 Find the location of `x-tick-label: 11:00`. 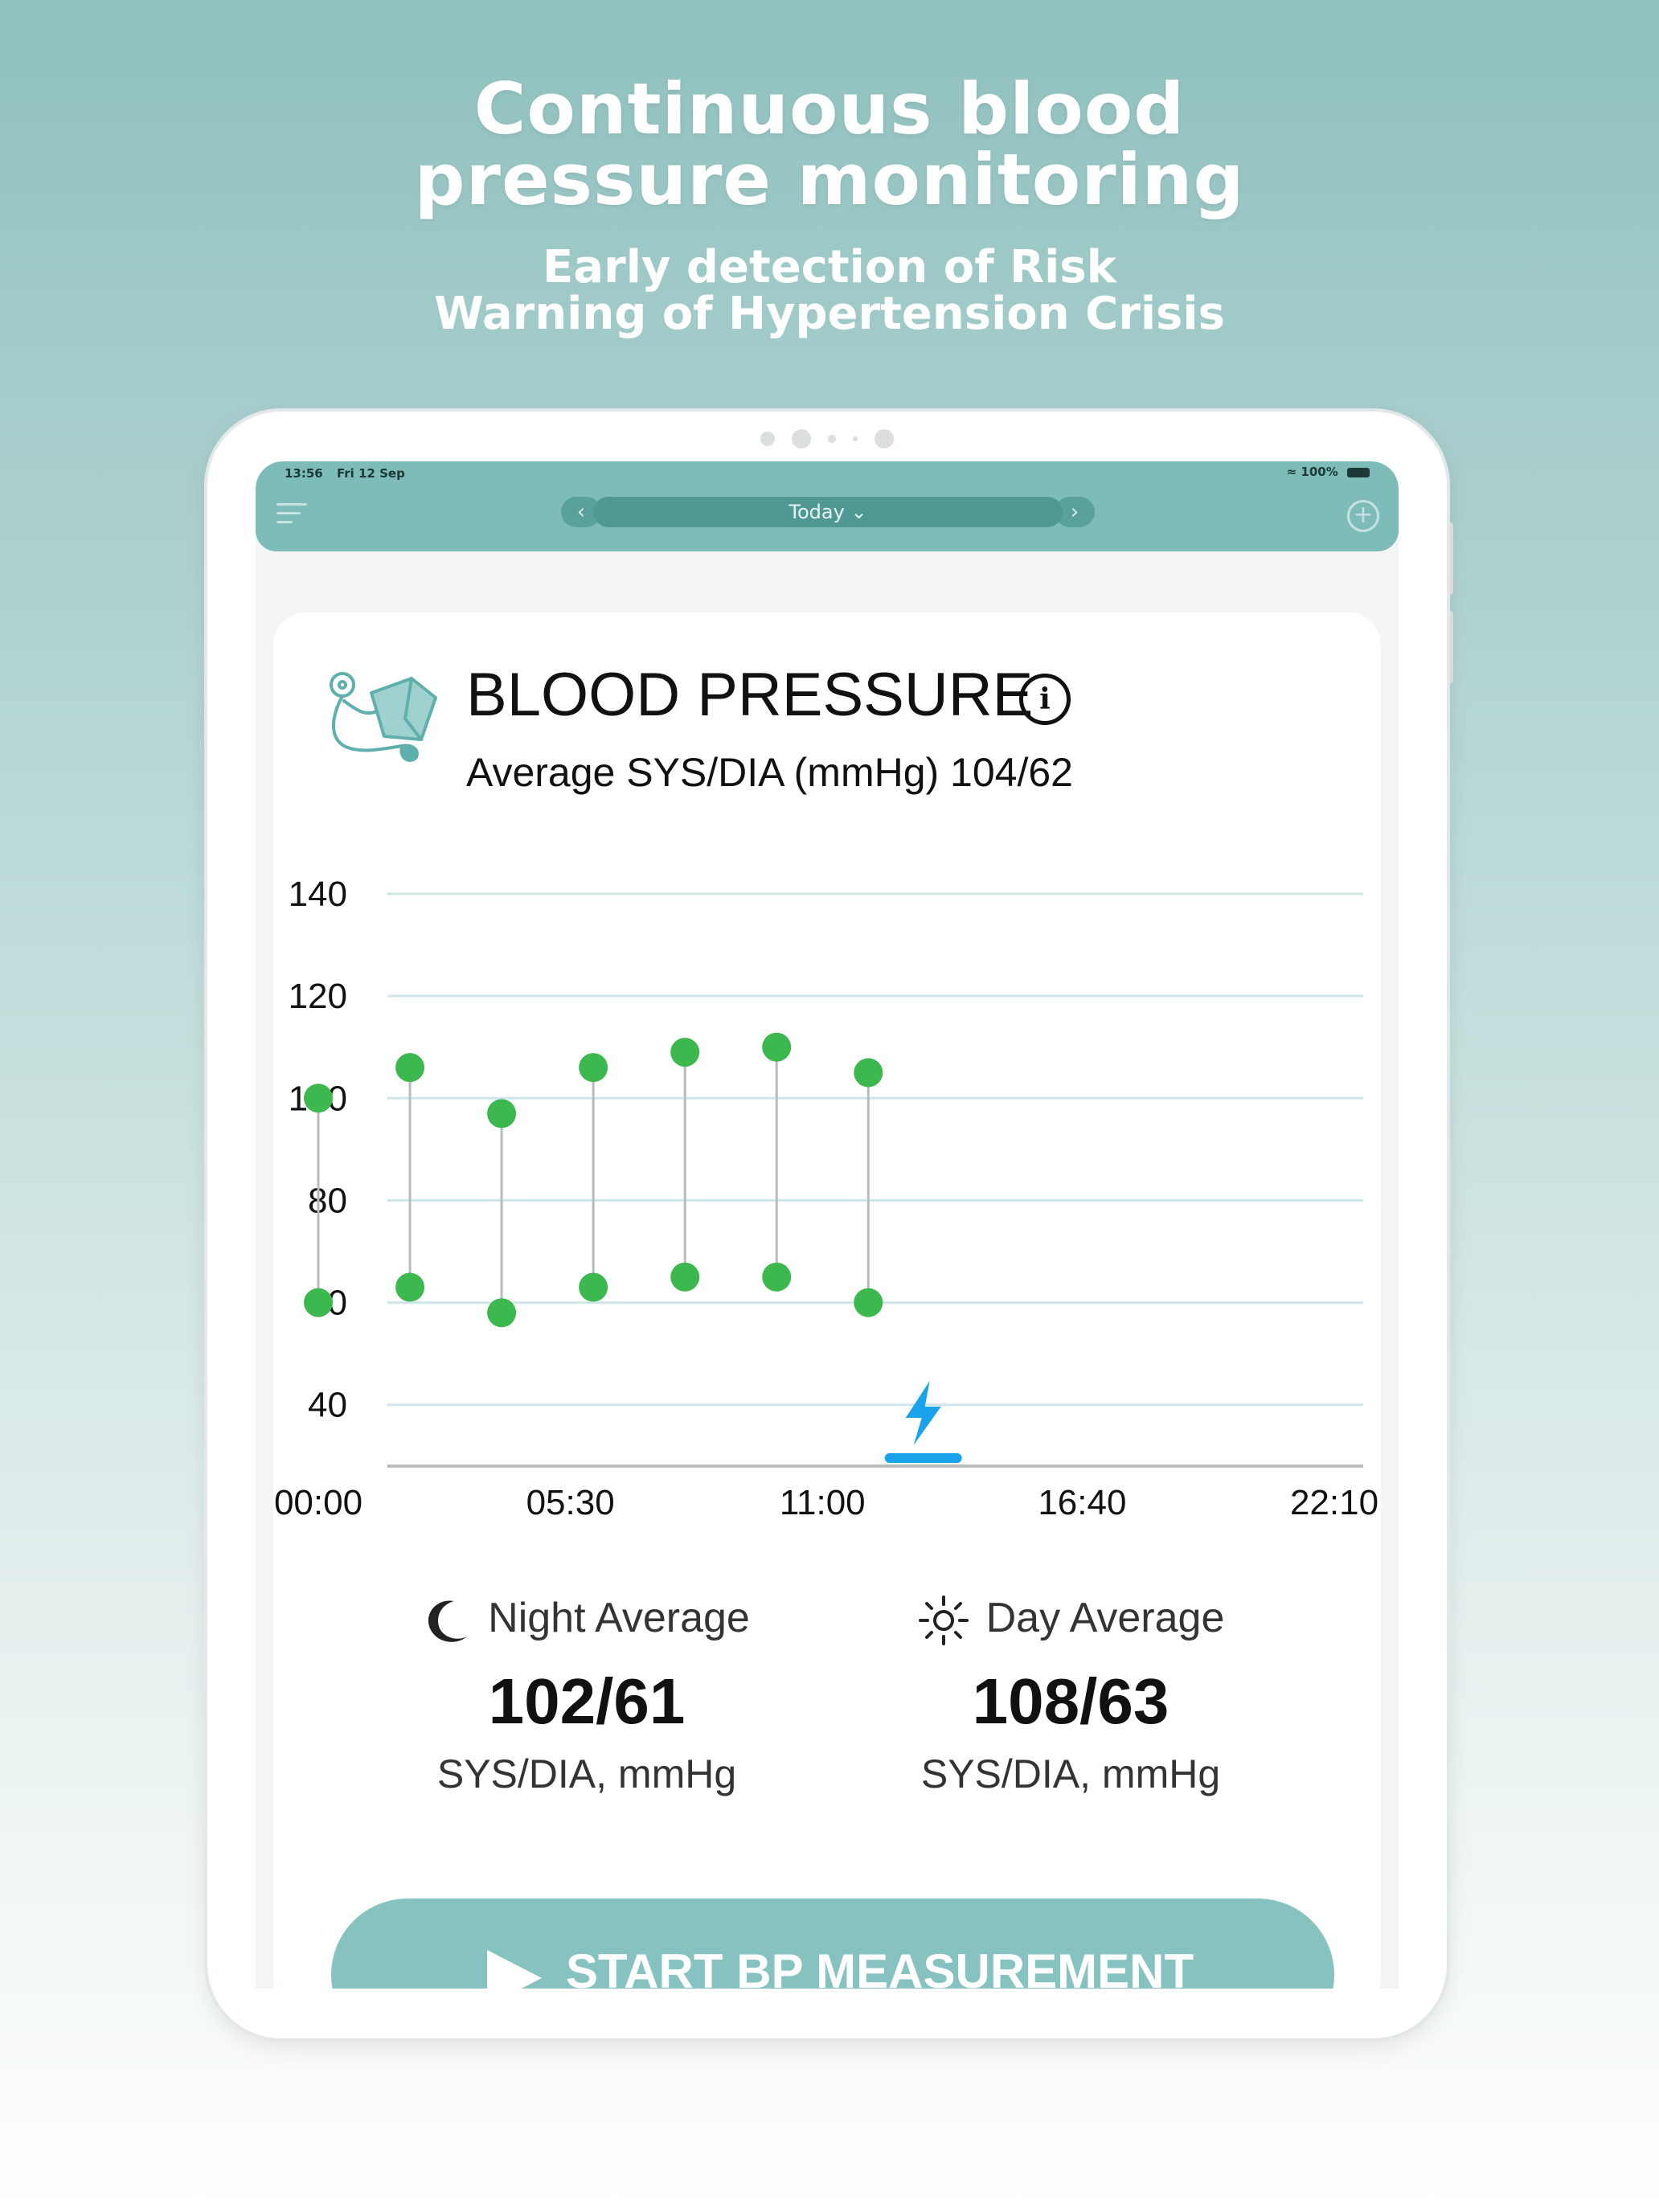

x-tick-label: 11:00 is located at coordinates (823, 1502).